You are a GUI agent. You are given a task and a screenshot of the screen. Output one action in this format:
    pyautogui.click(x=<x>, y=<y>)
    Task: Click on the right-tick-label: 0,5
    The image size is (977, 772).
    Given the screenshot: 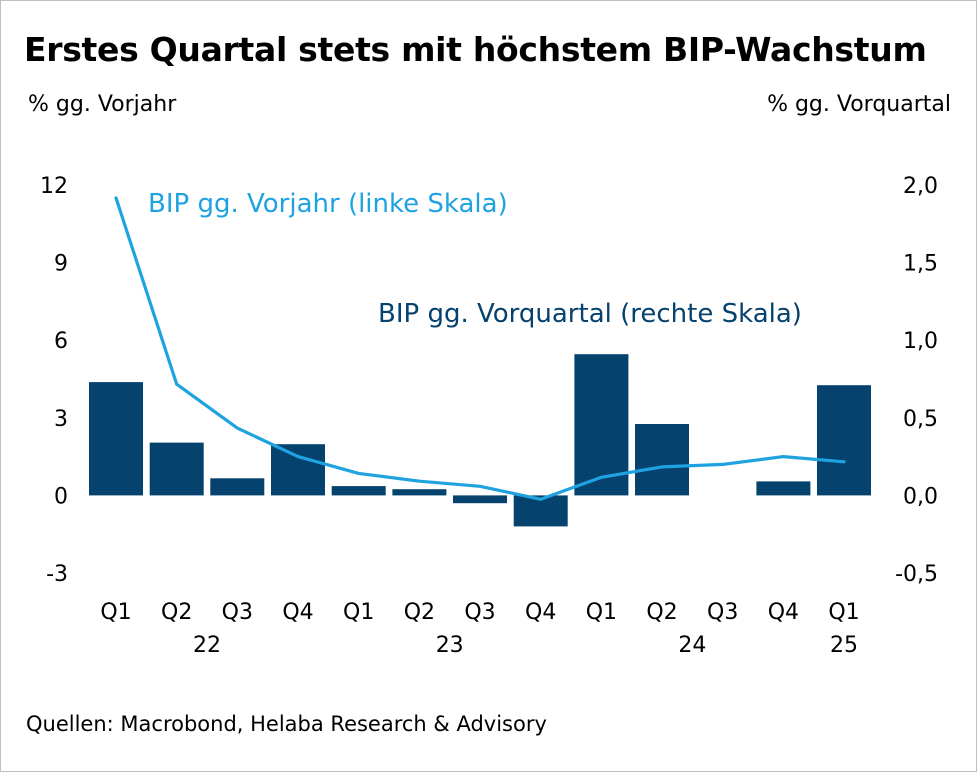 What is the action you would take?
    pyautogui.click(x=920, y=419)
    